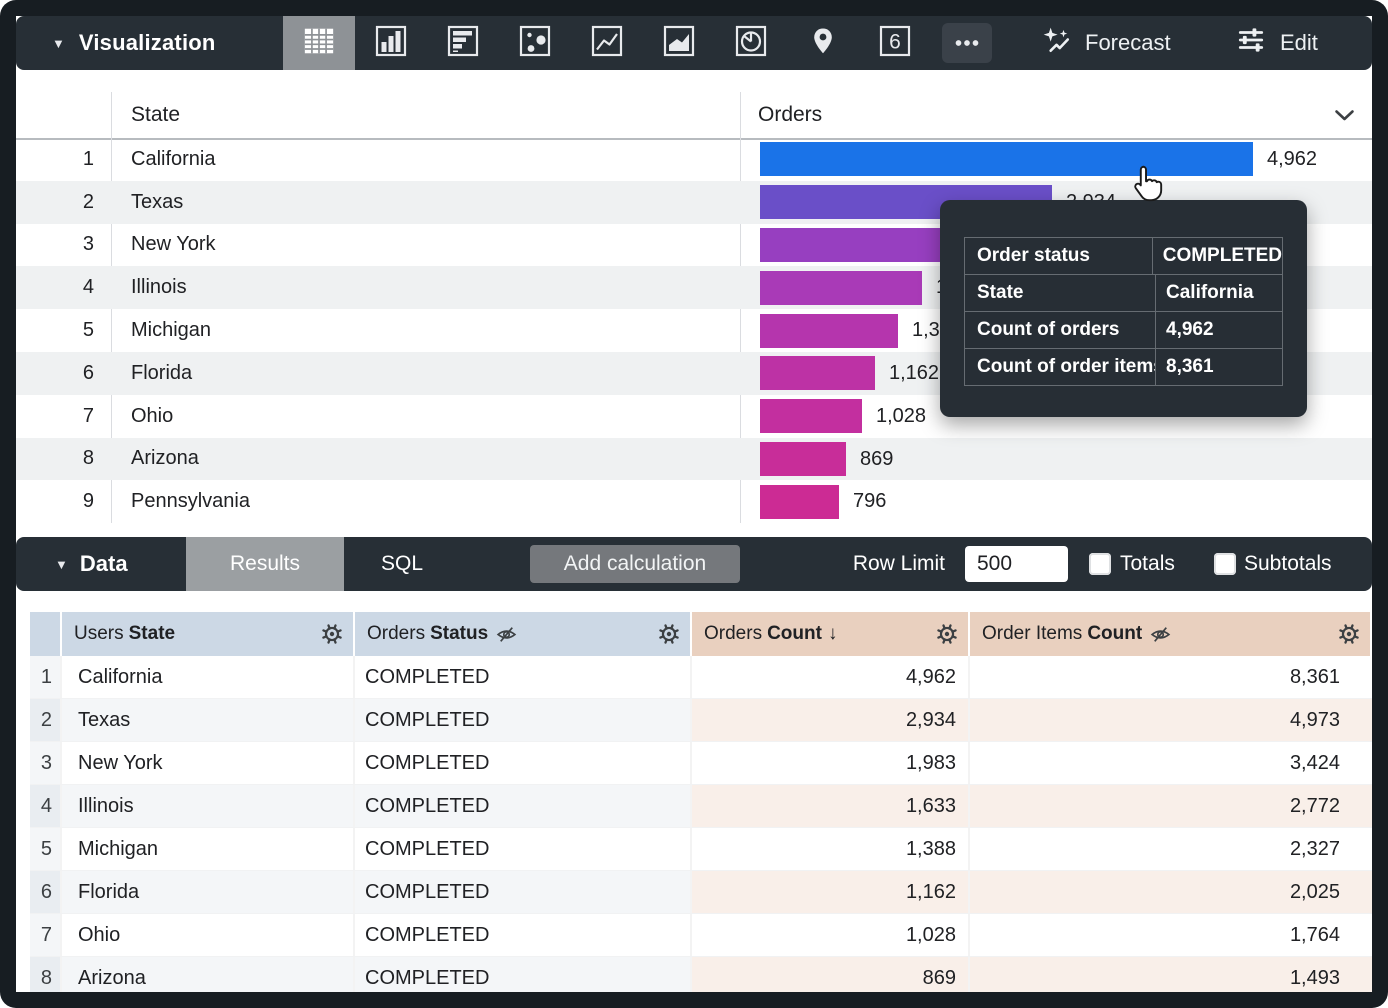 The image size is (1388, 1008). What do you see at coordinates (1016, 564) in the screenshot?
I see `row-limit-input` at bounding box center [1016, 564].